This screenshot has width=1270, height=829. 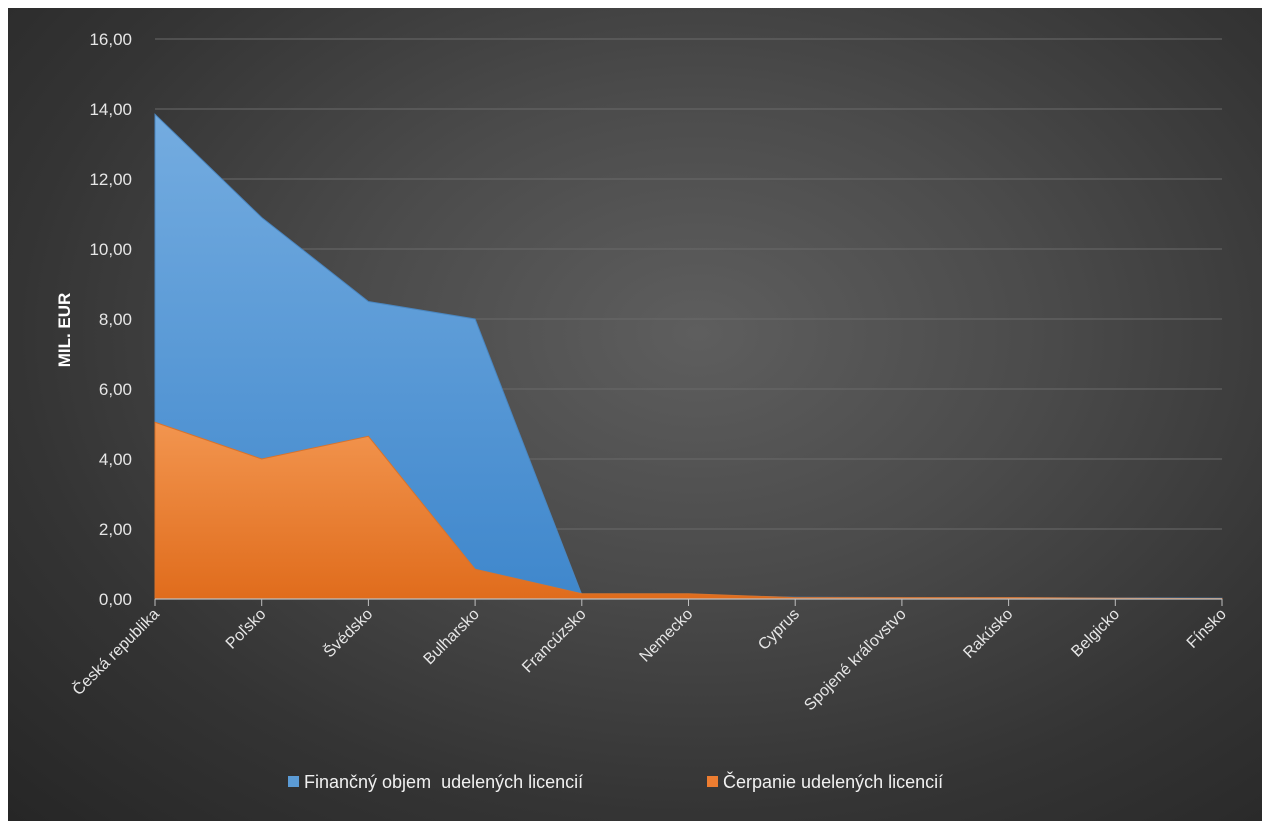 What do you see at coordinates (443, 782) in the screenshot?
I see `legend-label: Finančný objem udelených licencií` at bounding box center [443, 782].